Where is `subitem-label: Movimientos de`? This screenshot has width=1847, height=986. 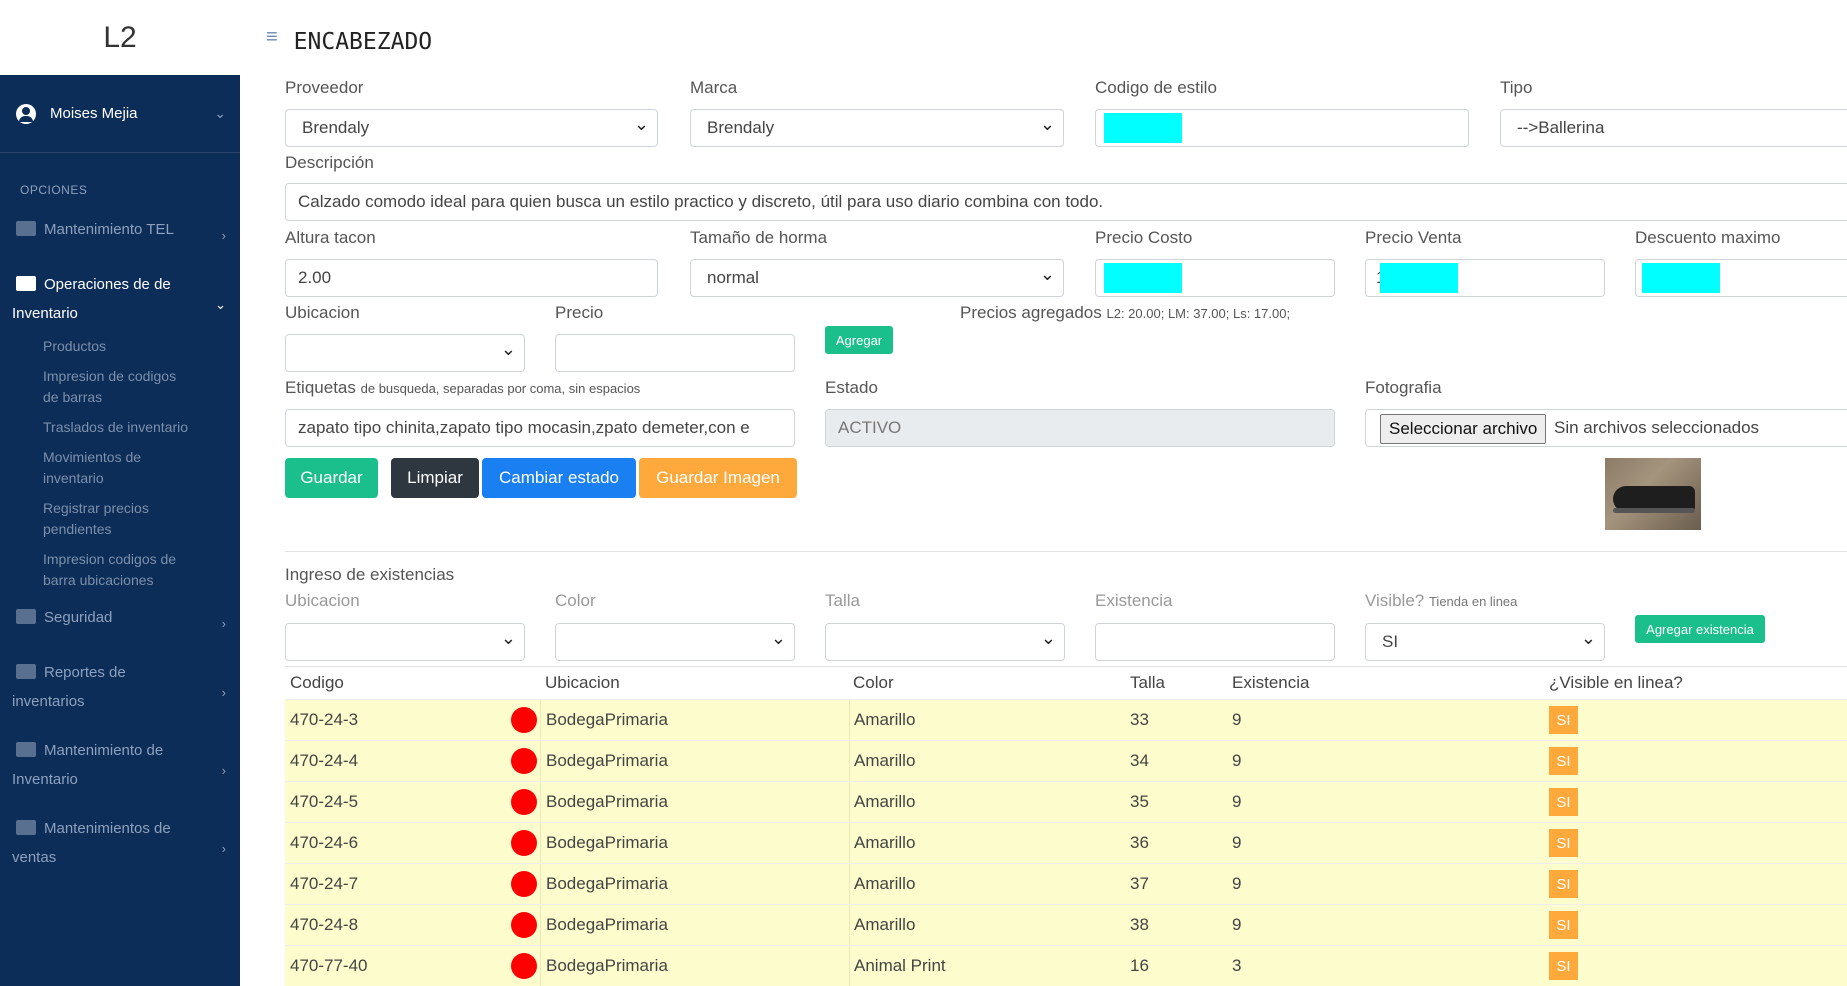
subitem-label: Movimientos de is located at coordinates (92, 457).